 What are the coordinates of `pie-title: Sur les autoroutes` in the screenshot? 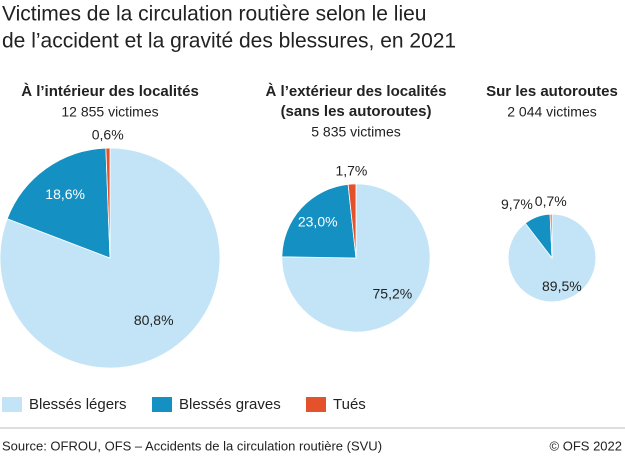 It's located at (552, 91).